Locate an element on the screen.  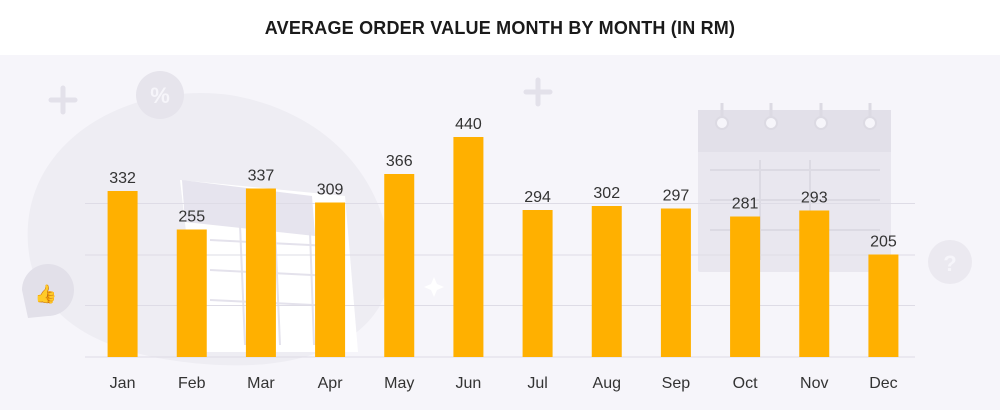
x-tick-label-apr: Apr is located at coordinates (331, 383).